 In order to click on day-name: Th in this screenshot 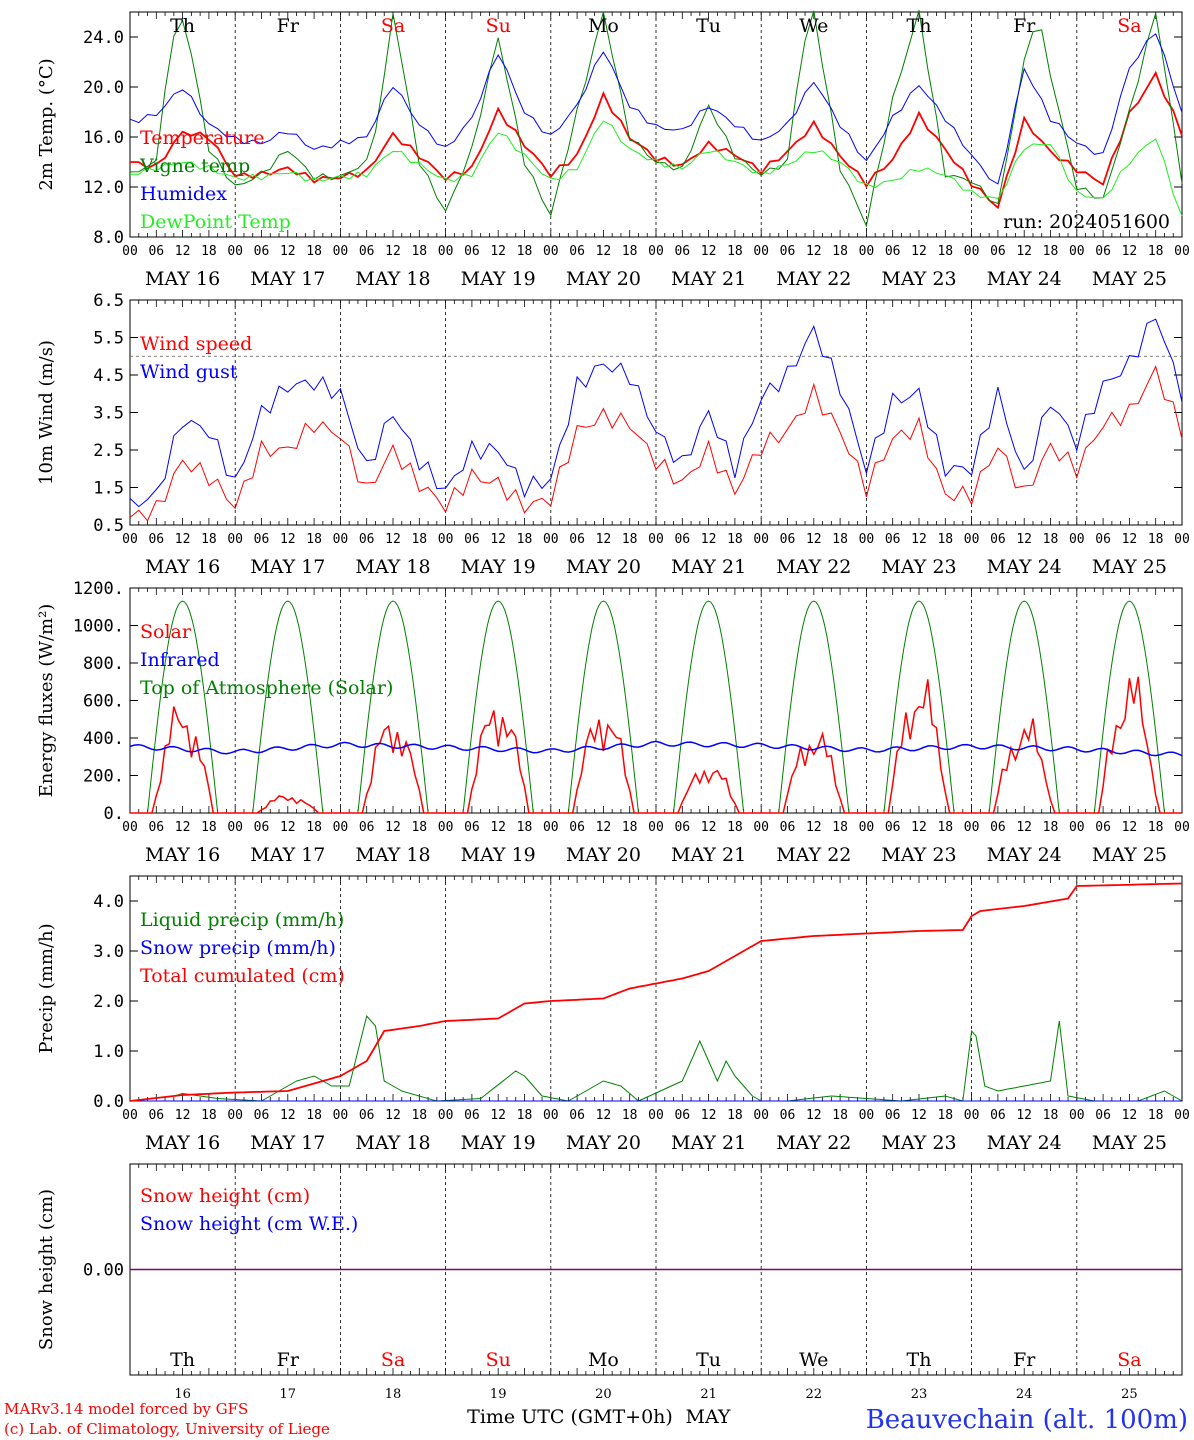, I will do `click(182, 26)`.